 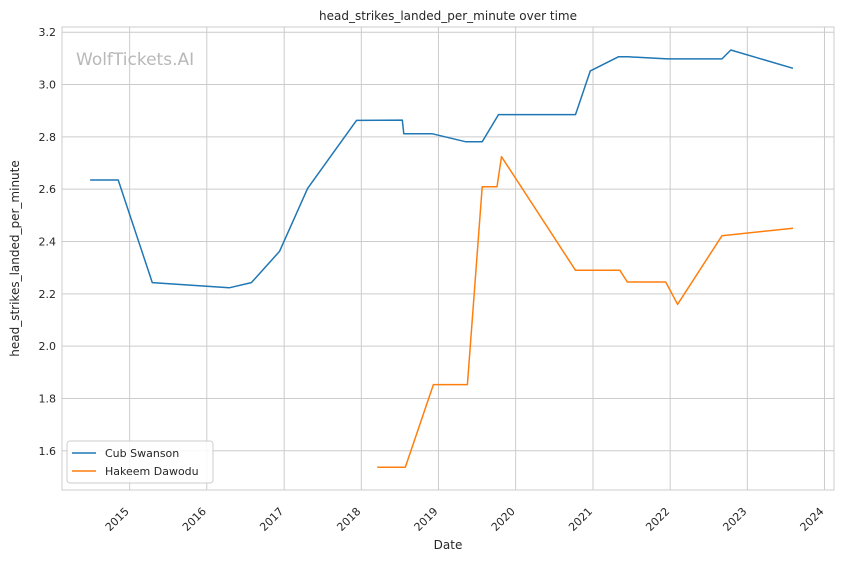 What do you see at coordinates (48, 451) in the screenshot?
I see `y-tick-label: 1.6` at bounding box center [48, 451].